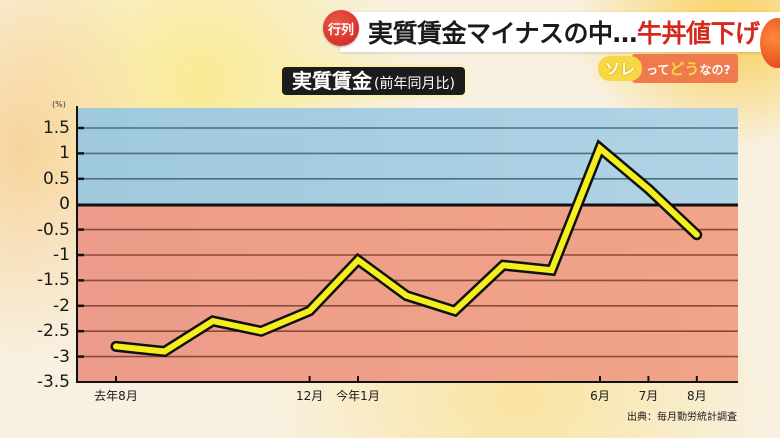 The width and height of the screenshot is (780, 438). I want to click on y-tick-label: -0.5, so click(53, 229).